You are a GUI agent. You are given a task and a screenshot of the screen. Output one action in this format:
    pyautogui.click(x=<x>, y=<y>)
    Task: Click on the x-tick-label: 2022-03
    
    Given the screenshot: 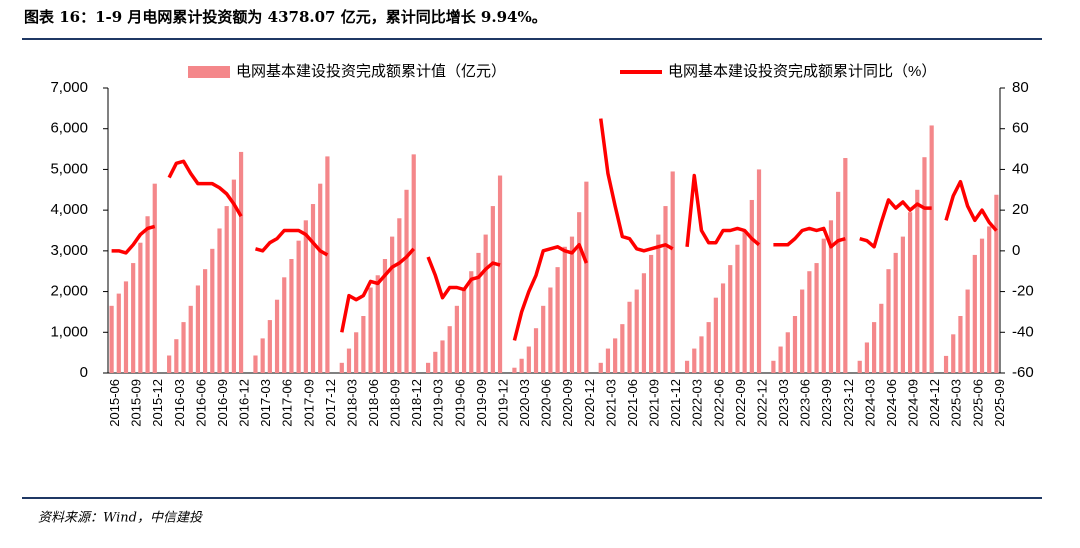 What is the action you would take?
    pyautogui.click(x=697, y=403)
    